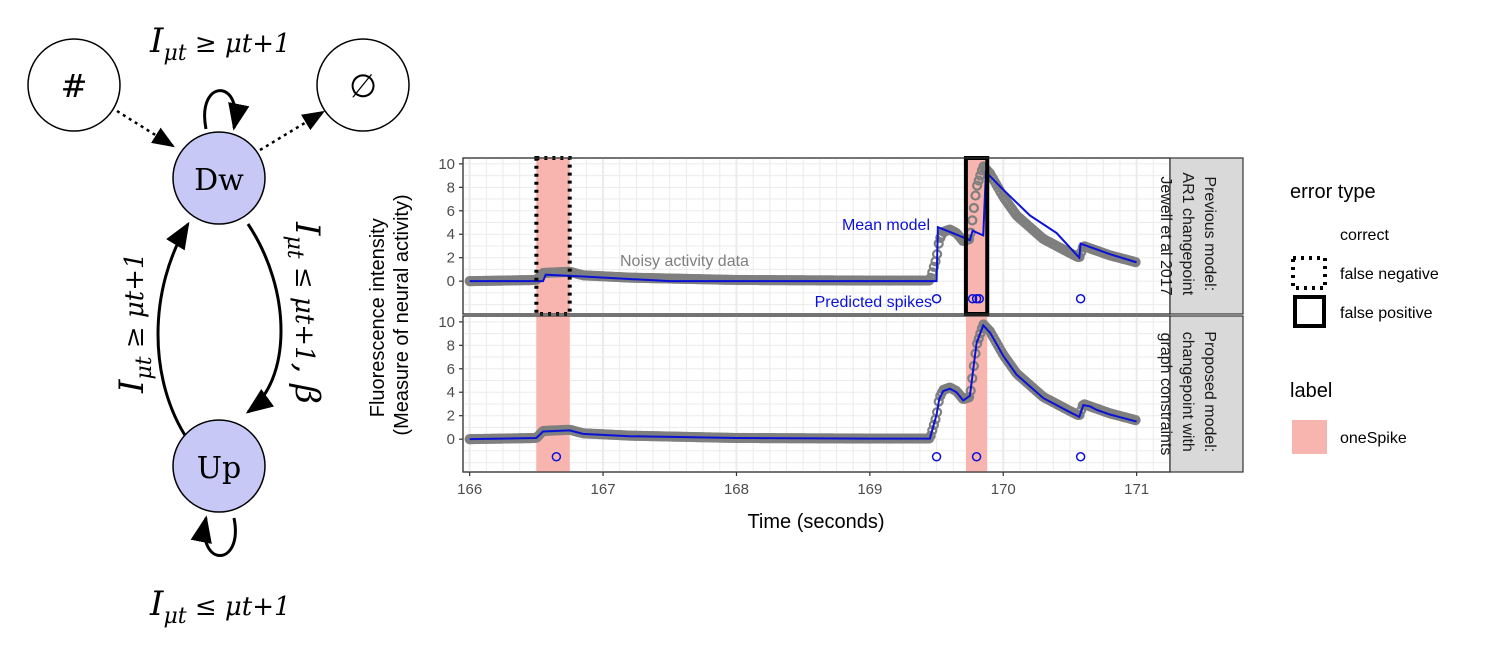 This screenshot has height=654, width=1511. I want to click on edge-hash-to-dw, so click(145, 128).